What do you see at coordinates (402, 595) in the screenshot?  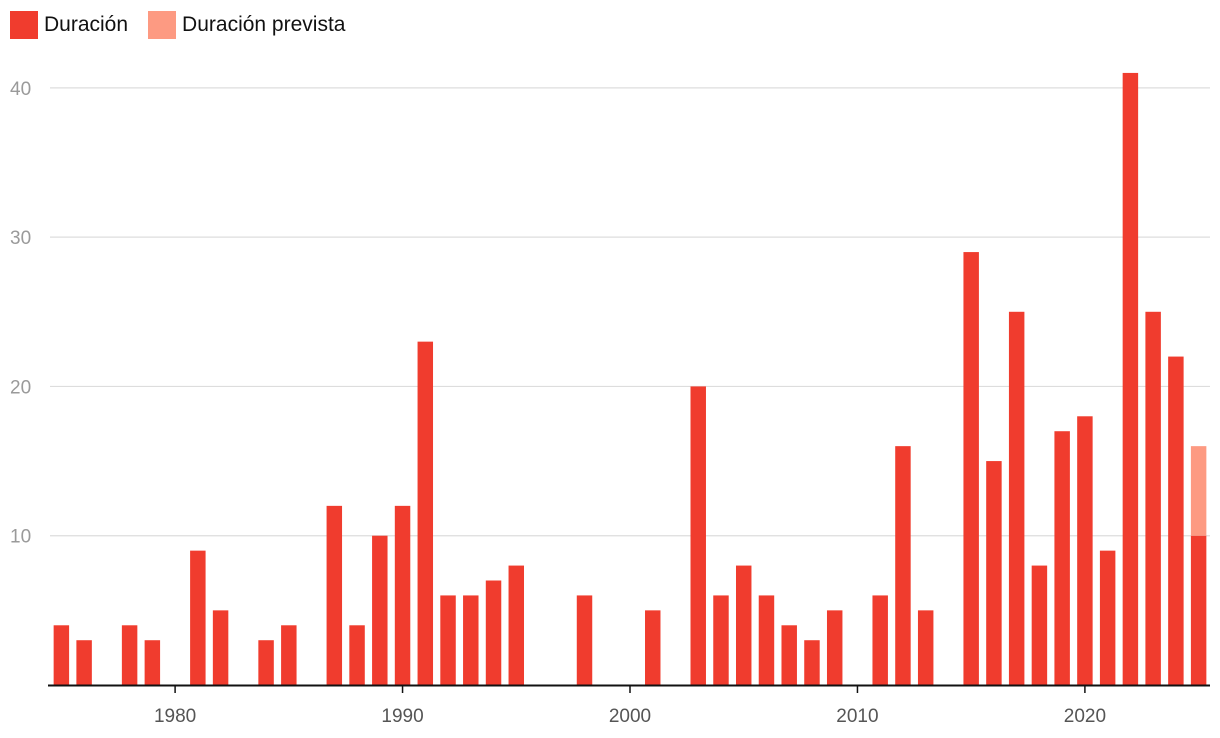 I see `bar-duracion-1990` at bounding box center [402, 595].